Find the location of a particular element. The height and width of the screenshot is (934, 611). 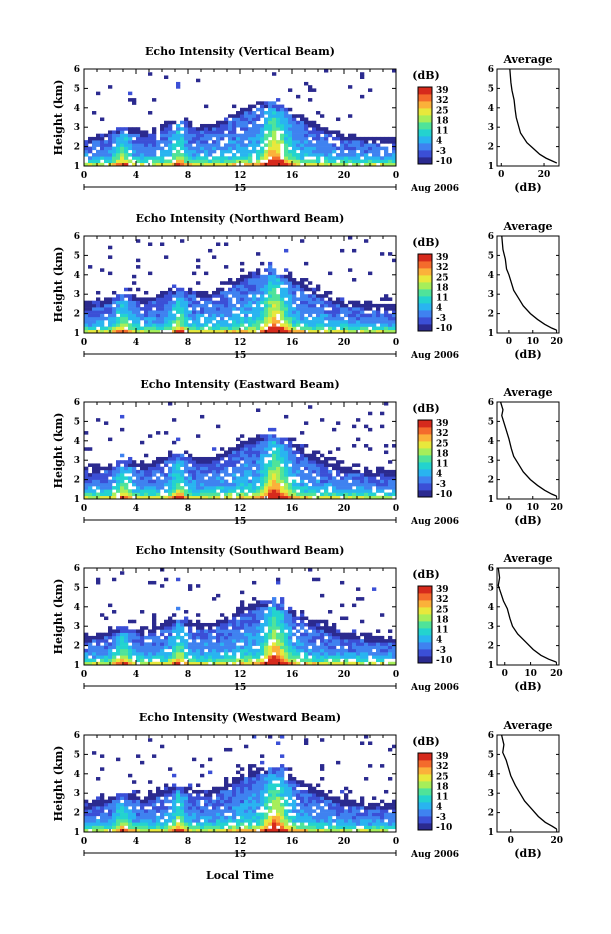

avg-x-label: (dB) is located at coordinates (527, 187).